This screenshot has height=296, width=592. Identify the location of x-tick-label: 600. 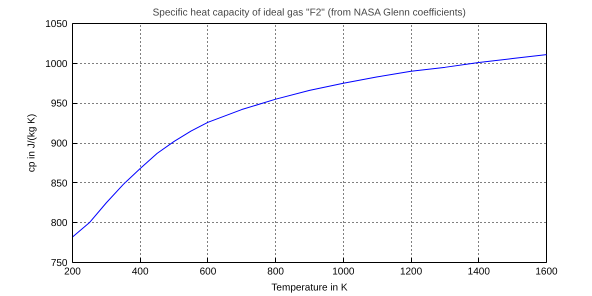
(208, 272).